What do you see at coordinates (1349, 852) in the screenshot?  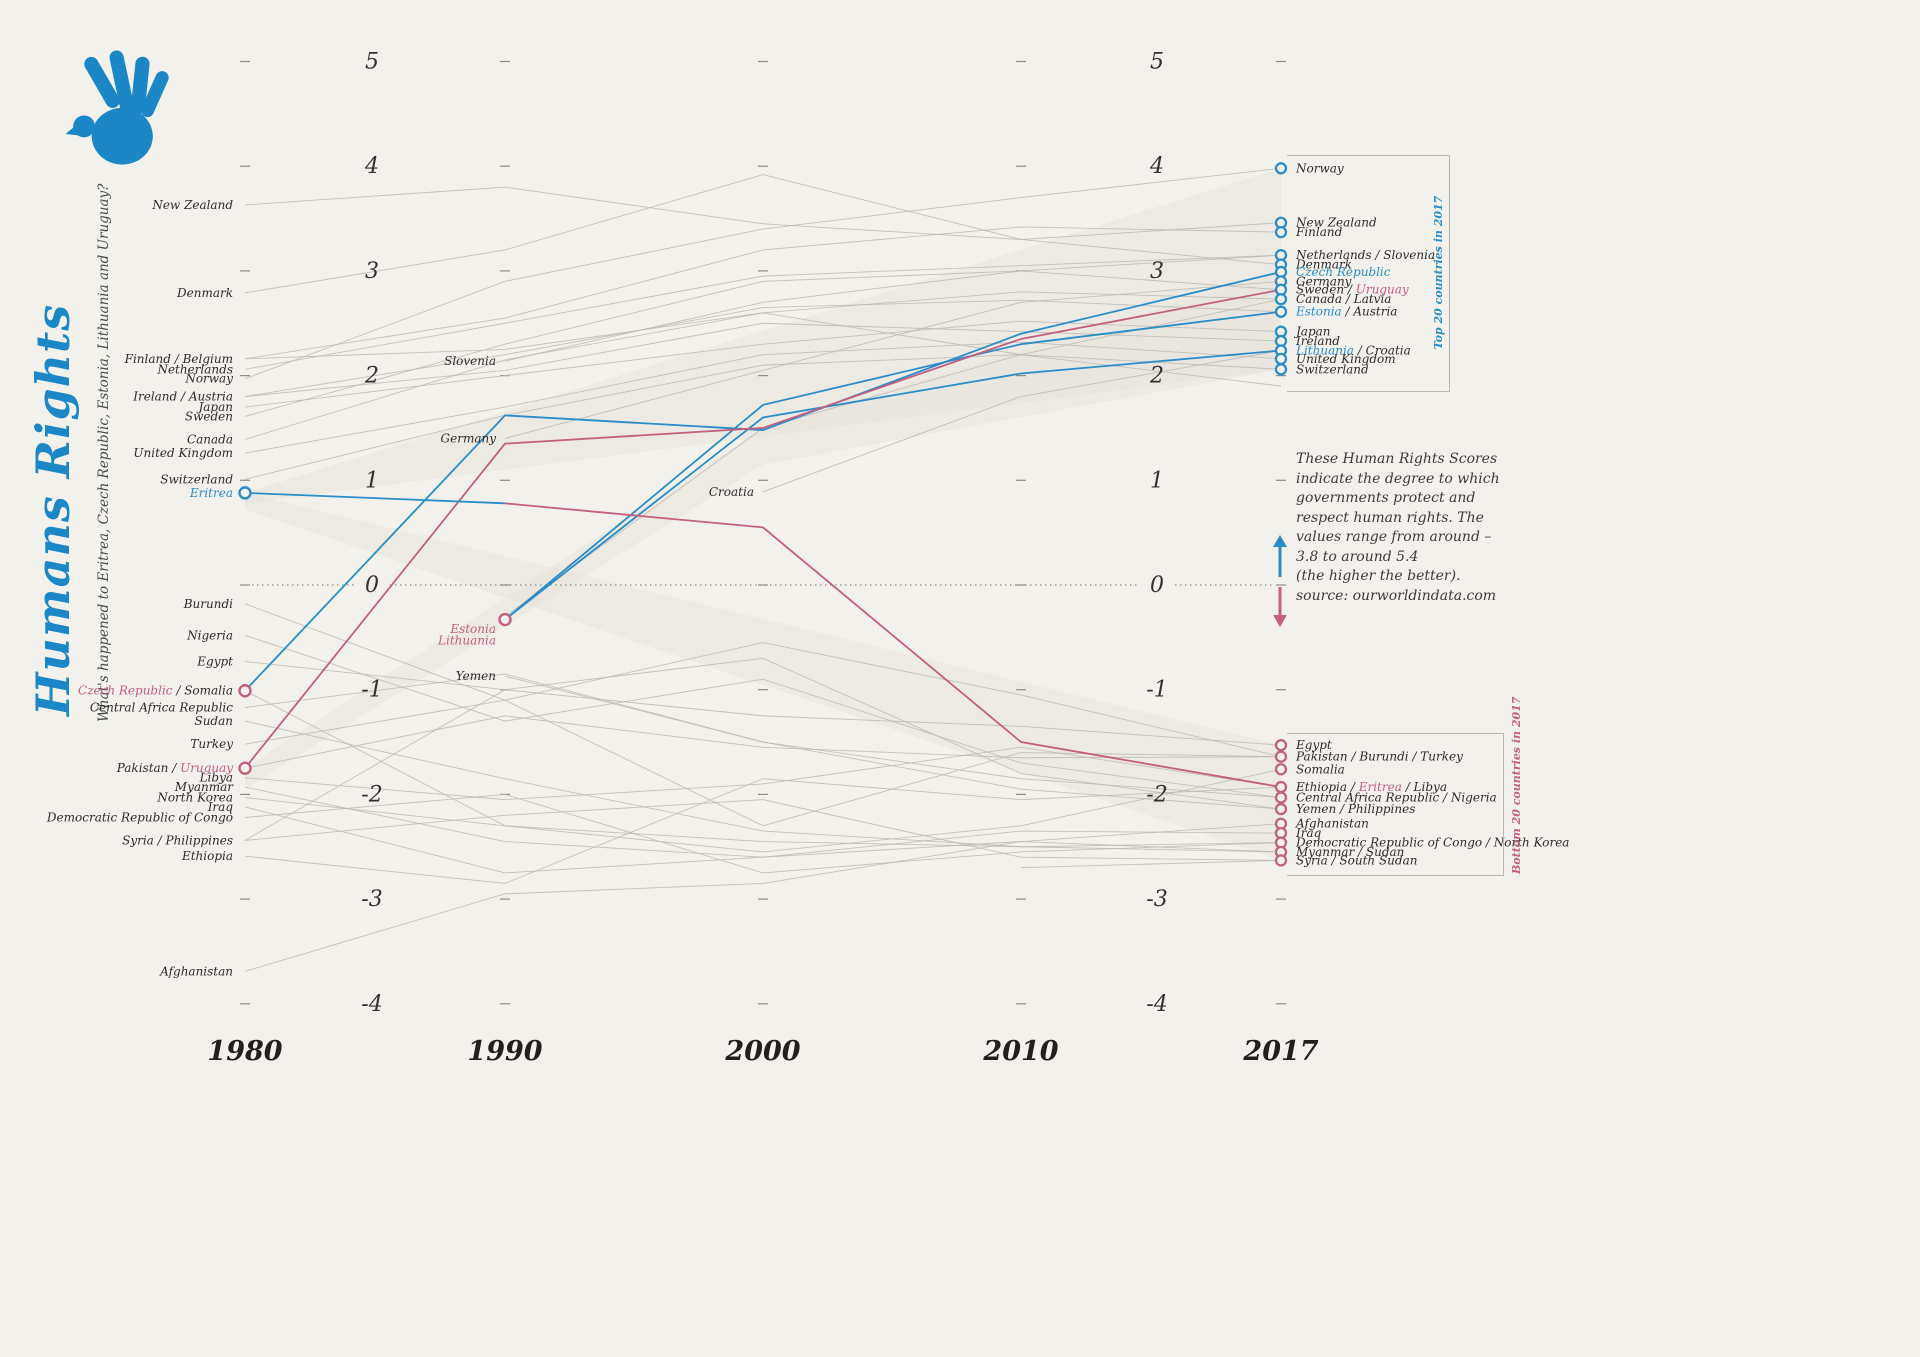 I see `country-label-2017-bottom: Myanmar / Sudan` at bounding box center [1349, 852].